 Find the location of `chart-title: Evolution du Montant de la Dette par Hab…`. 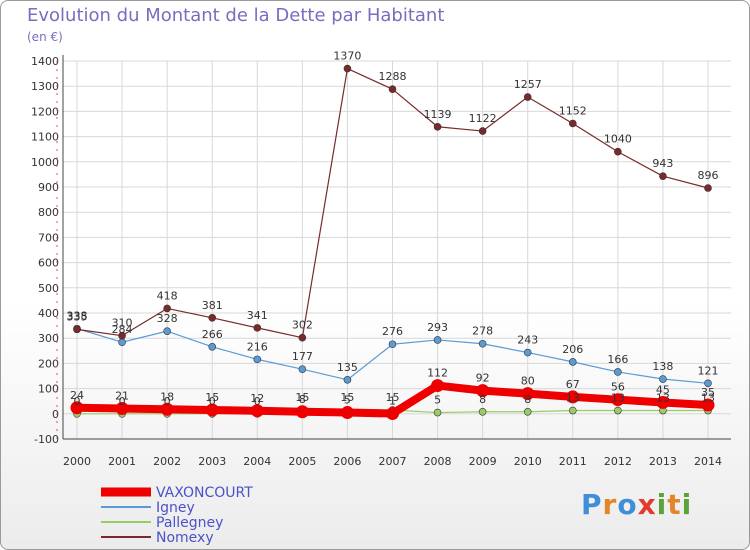

chart-title: Evolution du Montant de la Dette par Hab… is located at coordinates (236, 15).